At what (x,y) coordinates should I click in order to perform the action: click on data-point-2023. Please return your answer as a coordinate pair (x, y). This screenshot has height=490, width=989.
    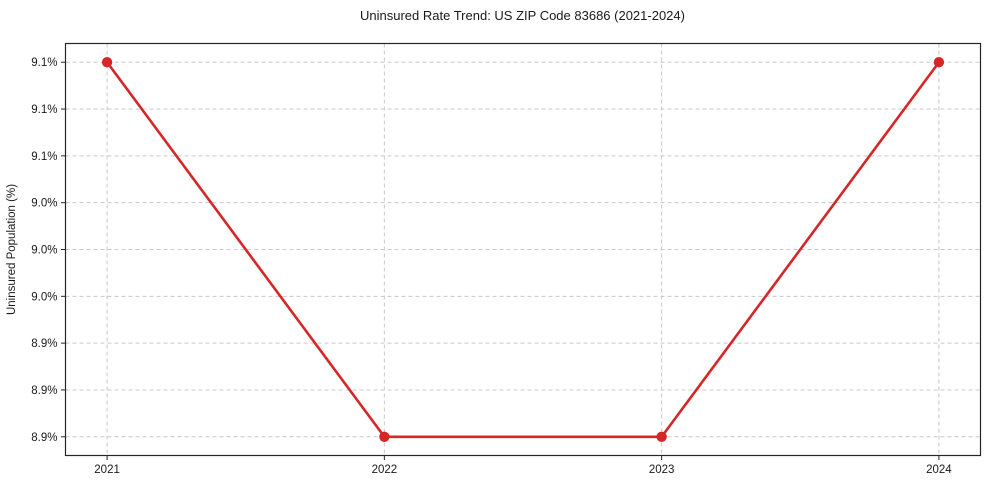
    Looking at the image, I should click on (661, 436).